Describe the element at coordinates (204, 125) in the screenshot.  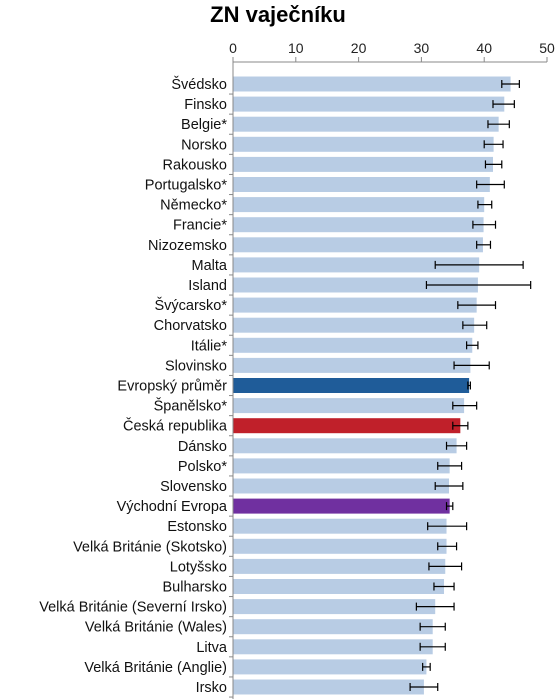
I see `category-label: Belgie*` at that location.